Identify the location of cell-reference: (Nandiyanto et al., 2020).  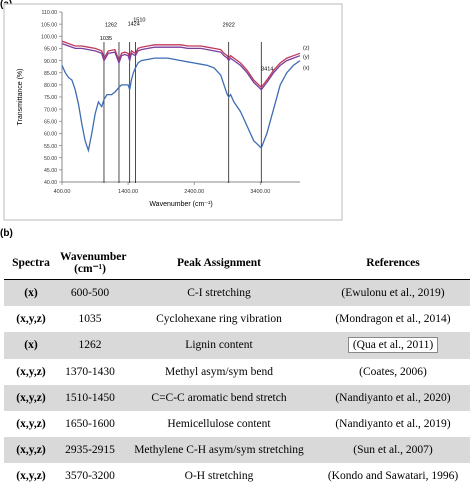
(393, 397).